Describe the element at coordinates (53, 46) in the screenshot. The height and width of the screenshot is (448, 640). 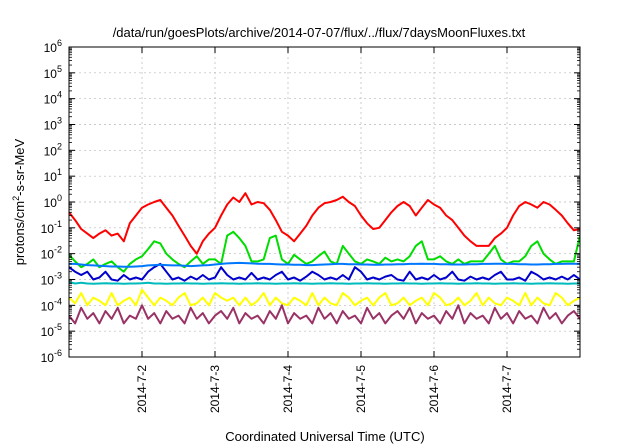
I see `y-tick-label: 10⁶` at that location.